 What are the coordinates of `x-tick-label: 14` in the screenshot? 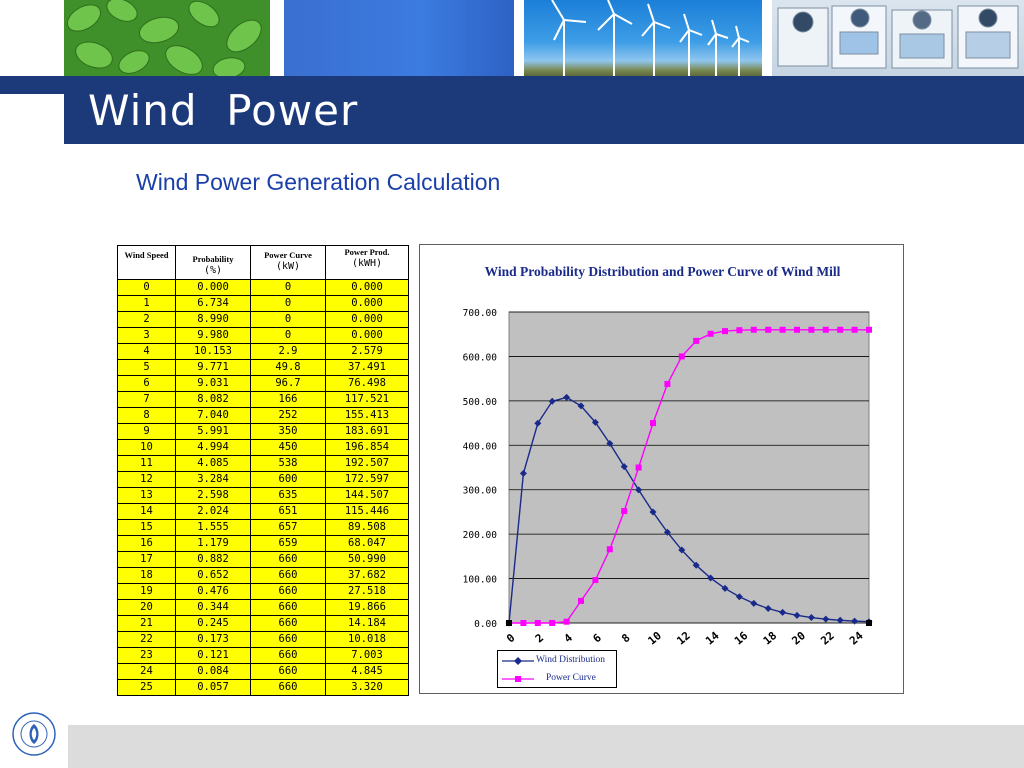 It's located at (712, 638).